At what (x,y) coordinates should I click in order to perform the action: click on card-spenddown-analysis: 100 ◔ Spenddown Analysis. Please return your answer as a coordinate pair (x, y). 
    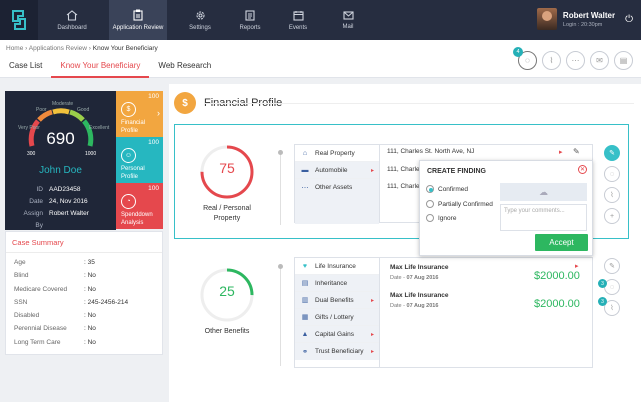
    Looking at the image, I should click on (139, 206).